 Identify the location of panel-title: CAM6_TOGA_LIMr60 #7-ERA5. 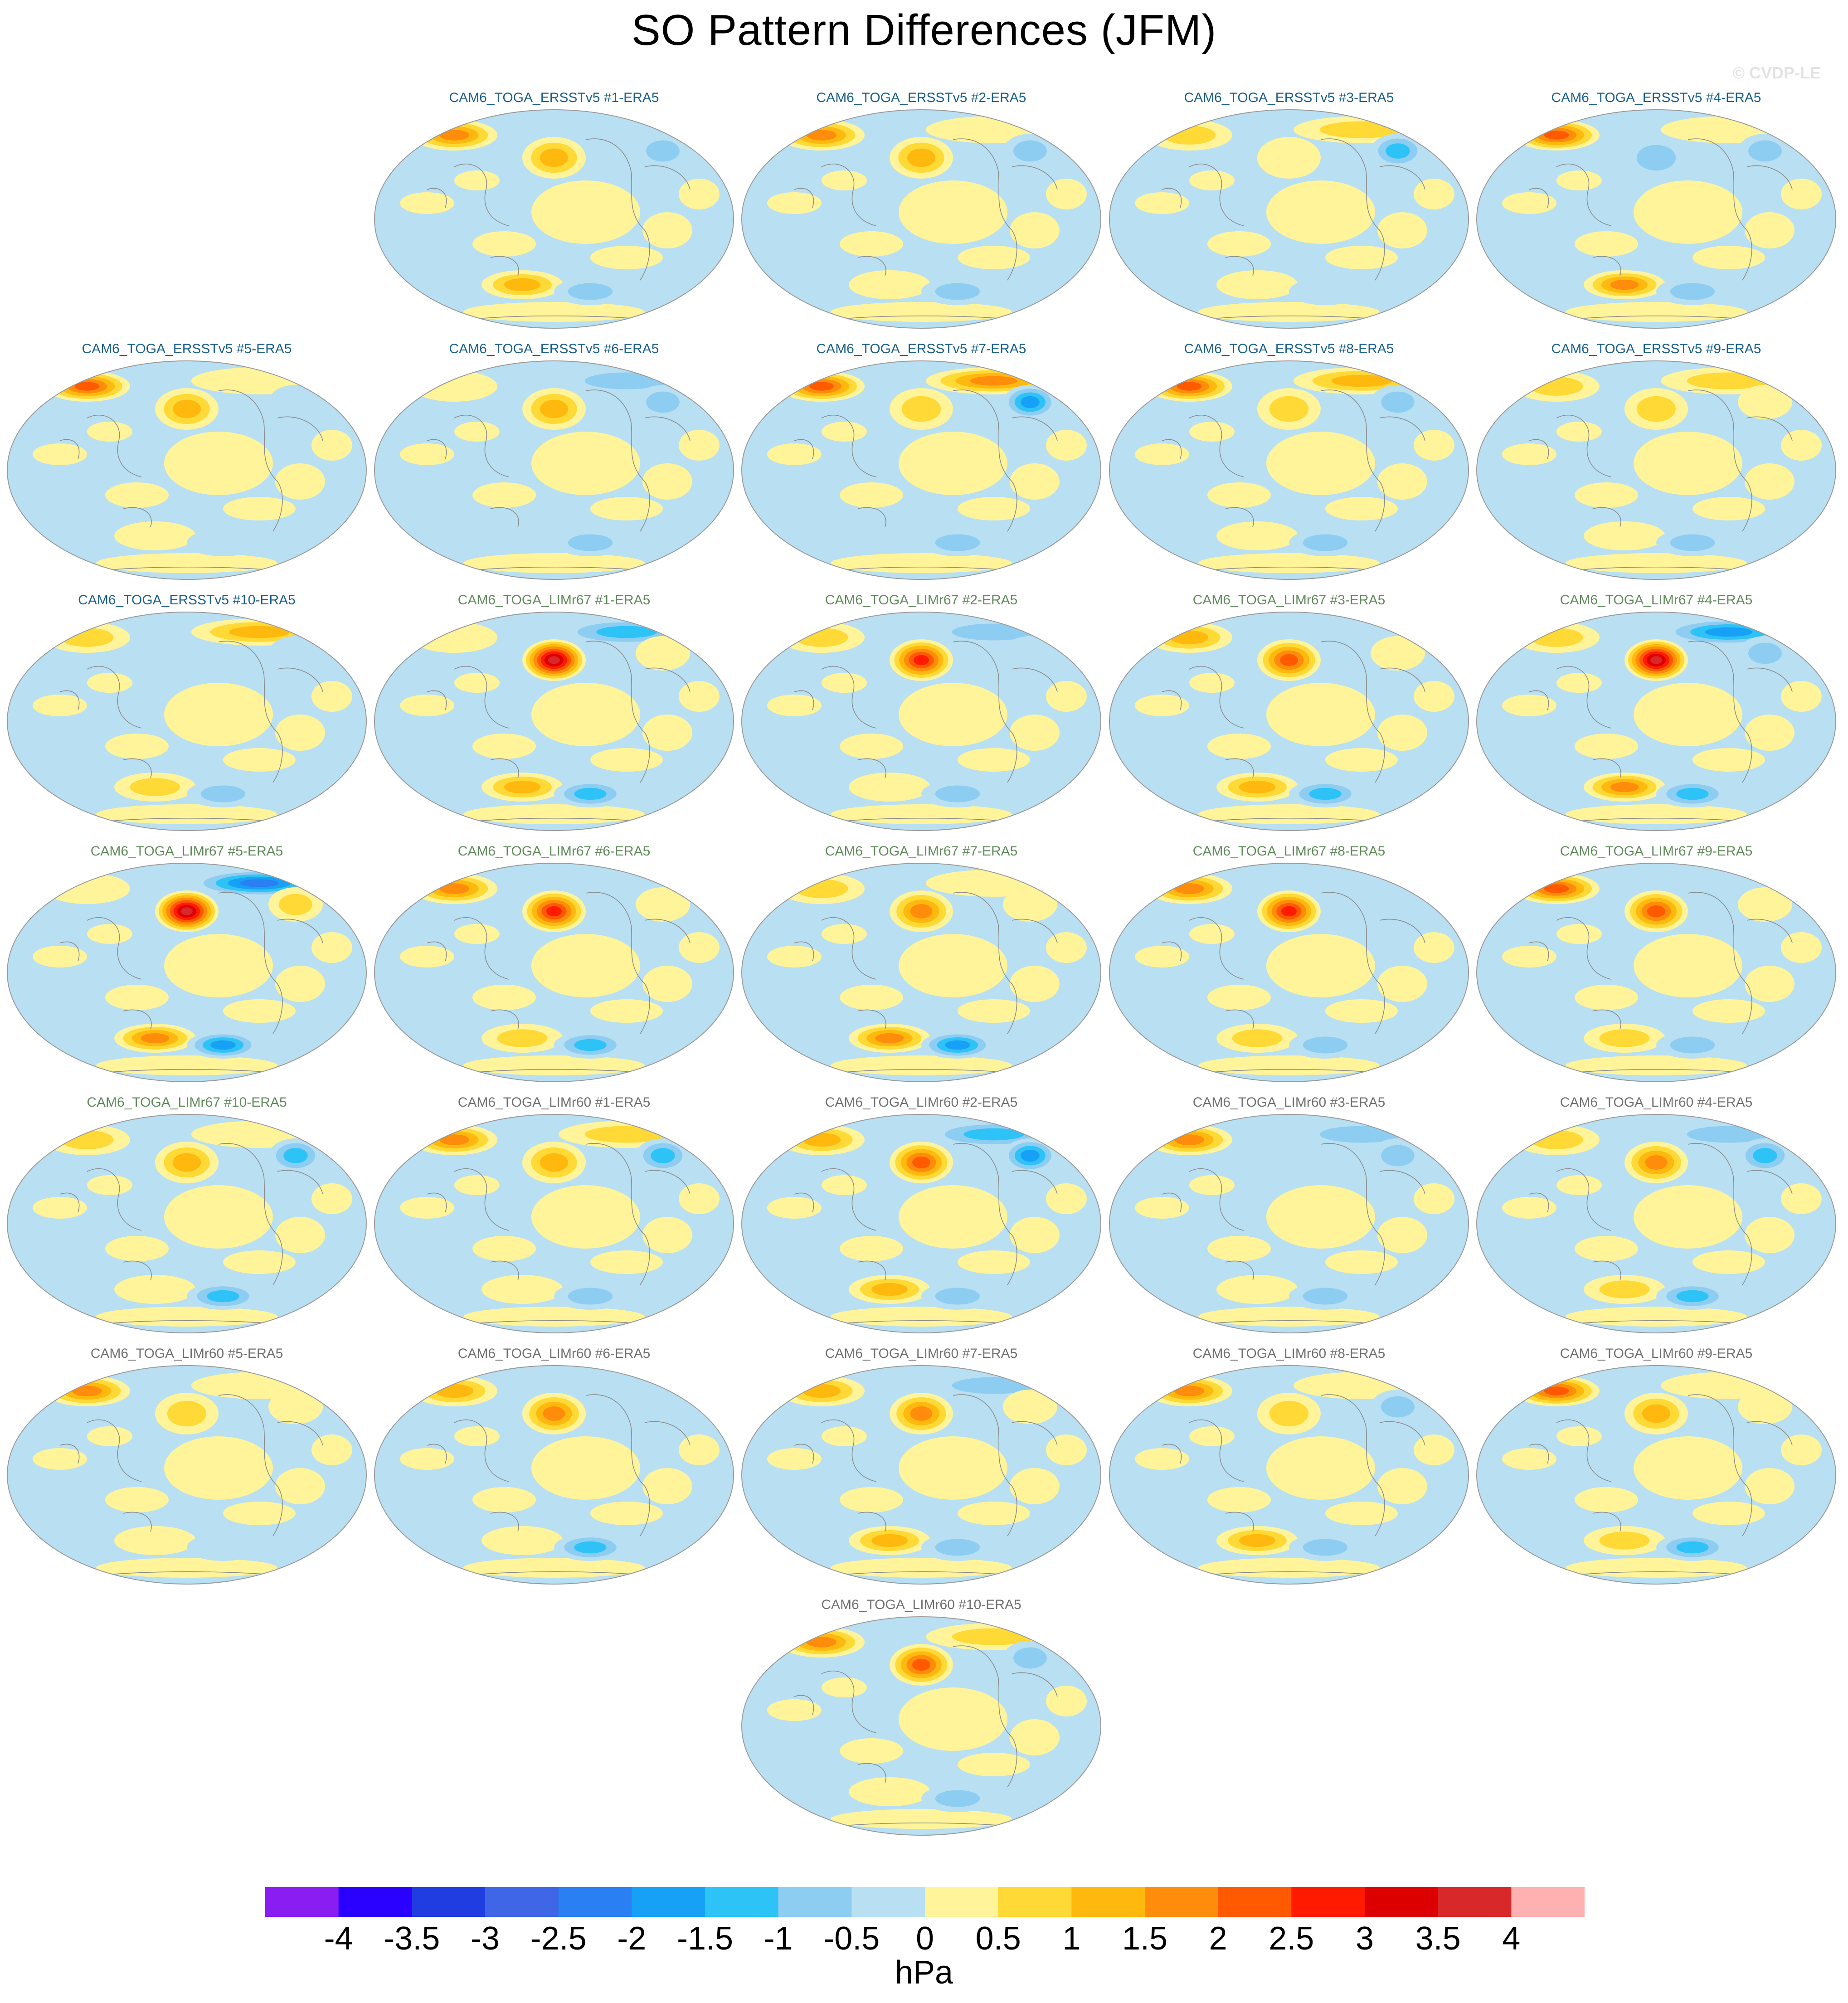
(921, 1353).